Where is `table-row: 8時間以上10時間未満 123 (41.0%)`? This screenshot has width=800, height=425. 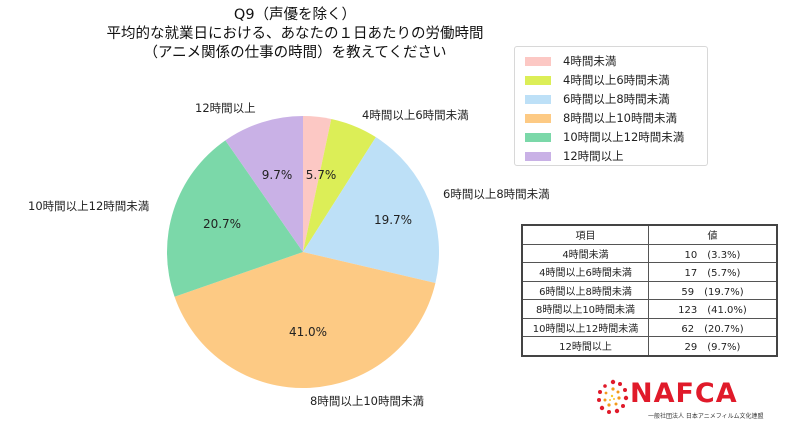 table-row: 8時間以上10時間未満 123 (41.0%) is located at coordinates (649, 309).